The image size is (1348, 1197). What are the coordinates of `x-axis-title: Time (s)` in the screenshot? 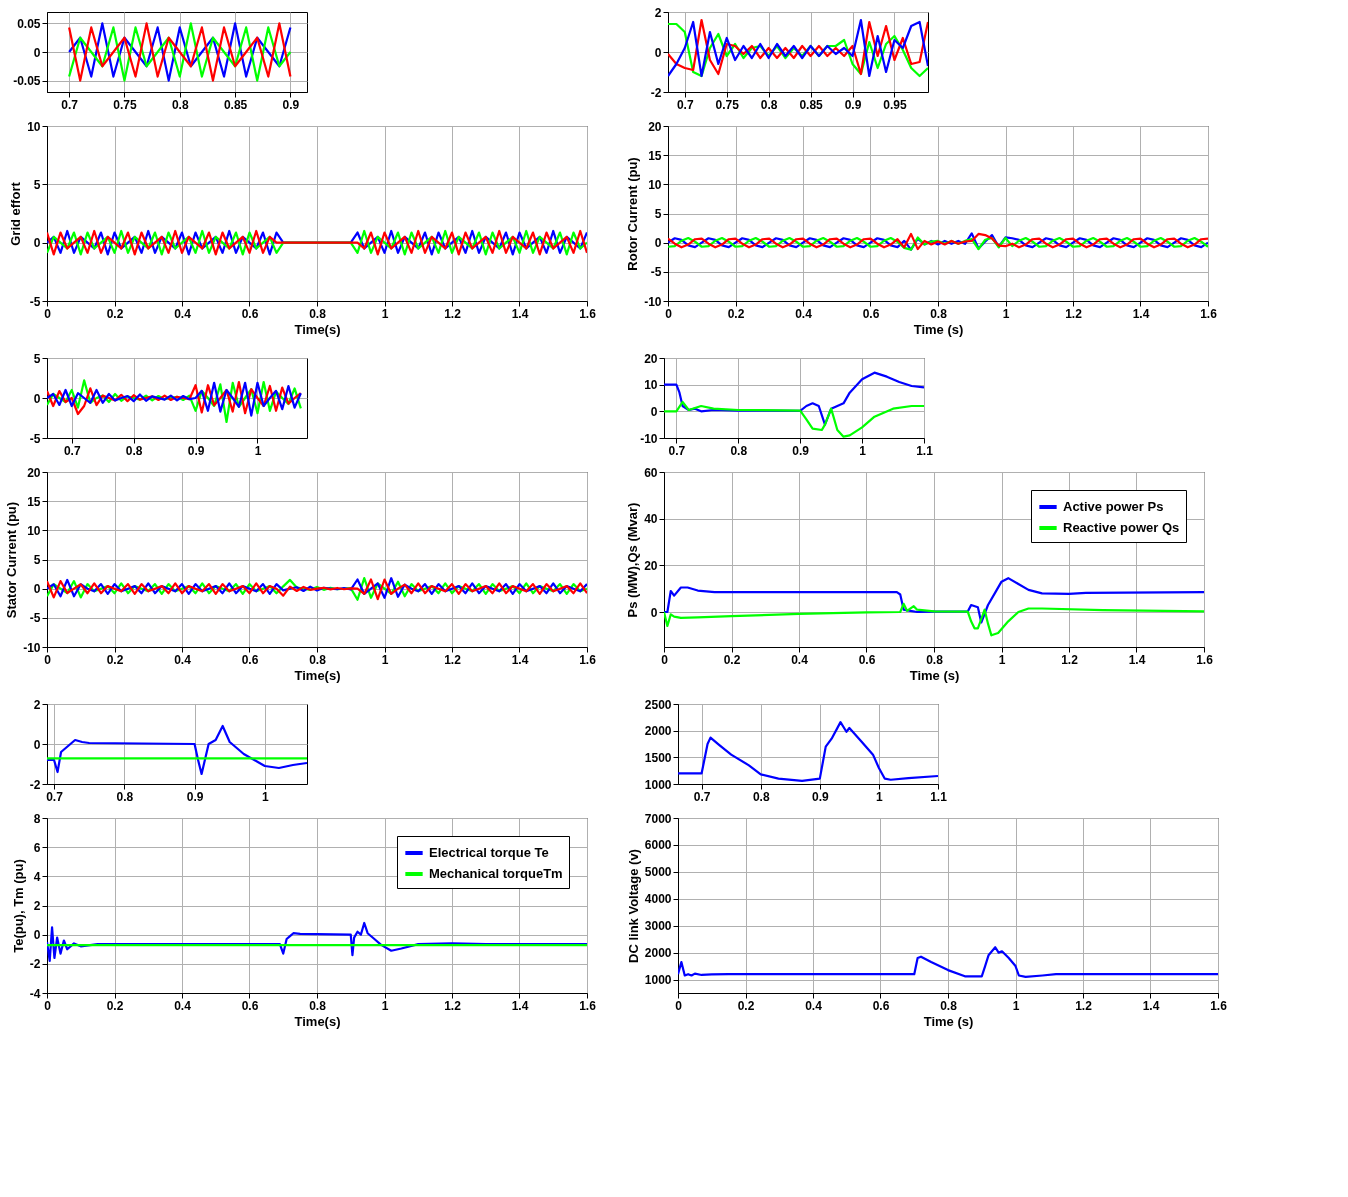 It's located at (938, 329).